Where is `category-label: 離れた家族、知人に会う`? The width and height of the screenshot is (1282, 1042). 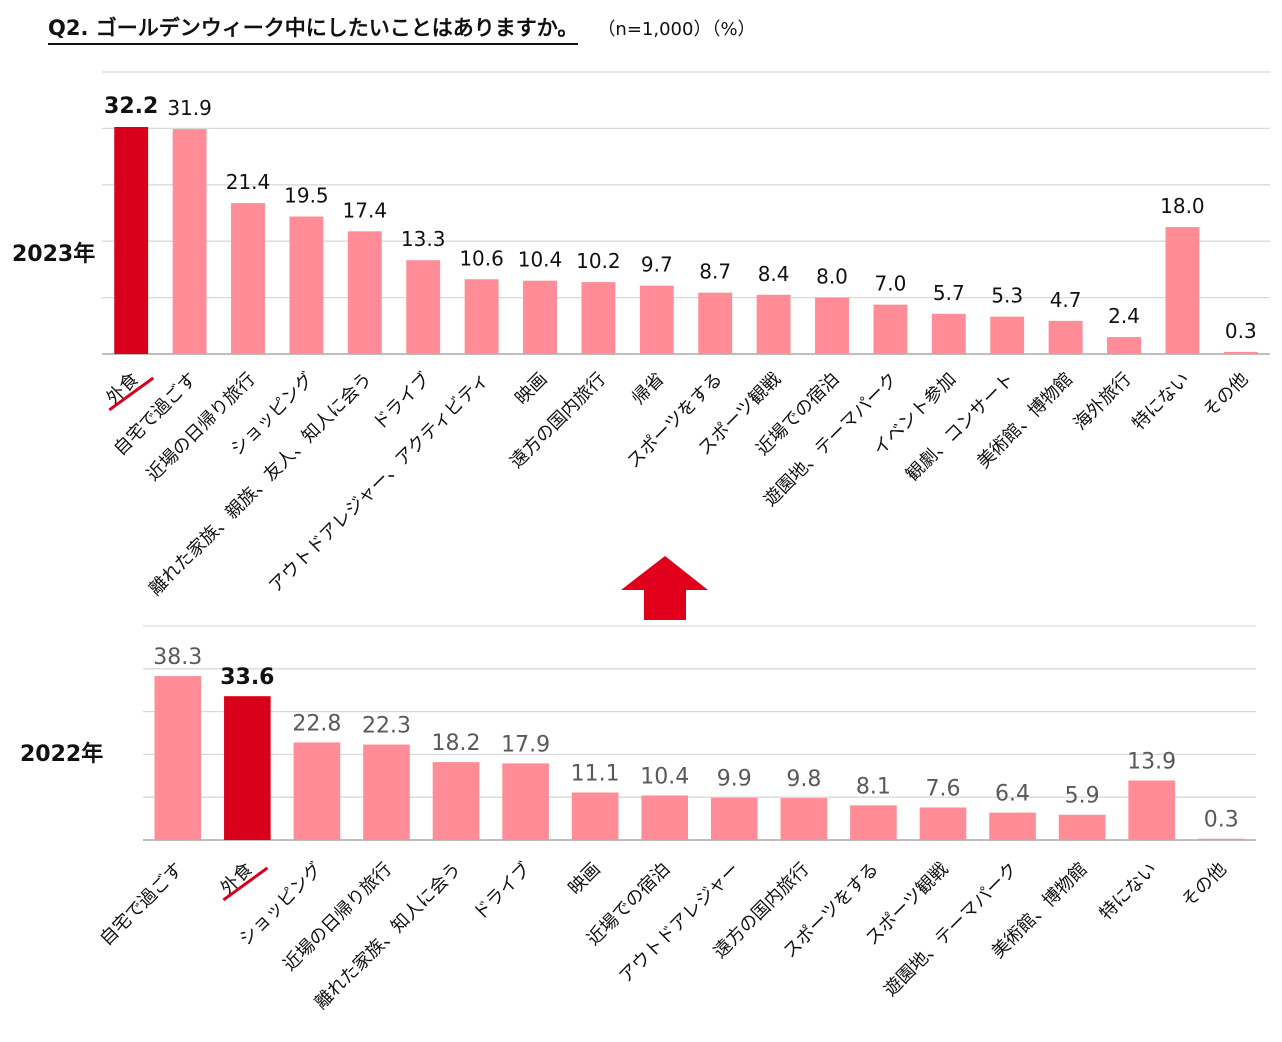
category-label: 離れた家族、知人に会う is located at coordinates (388, 936).